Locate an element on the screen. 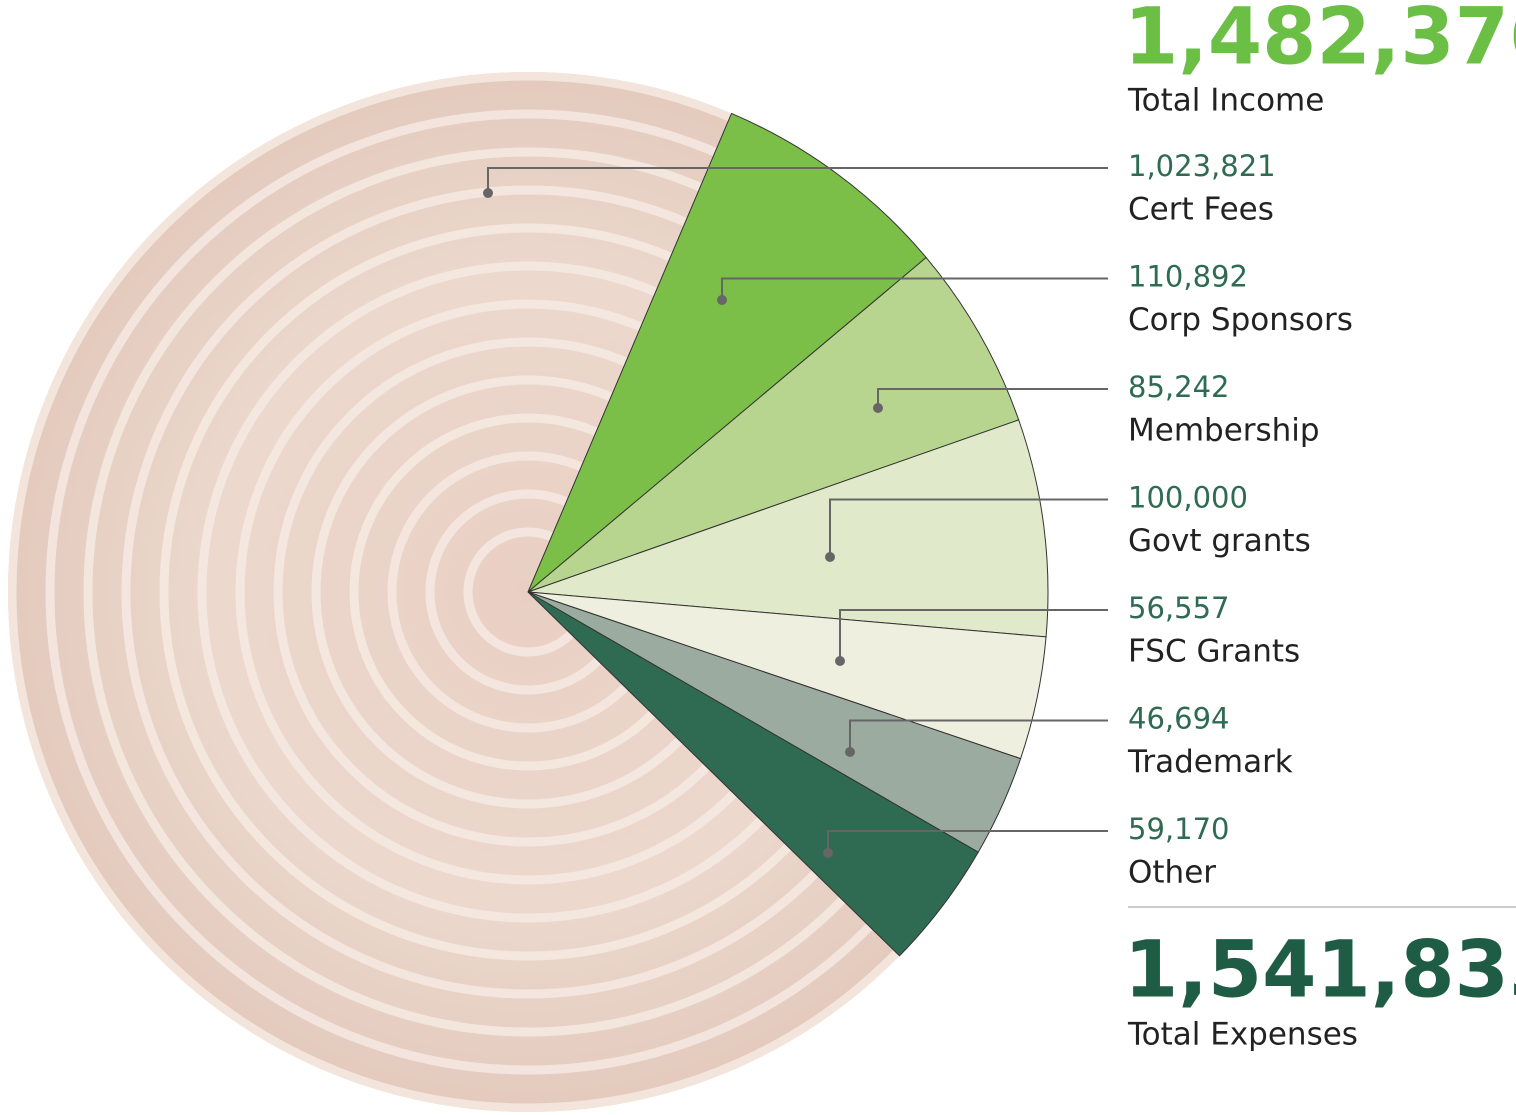  total-caption: Total Income is located at coordinates (1225, 101).